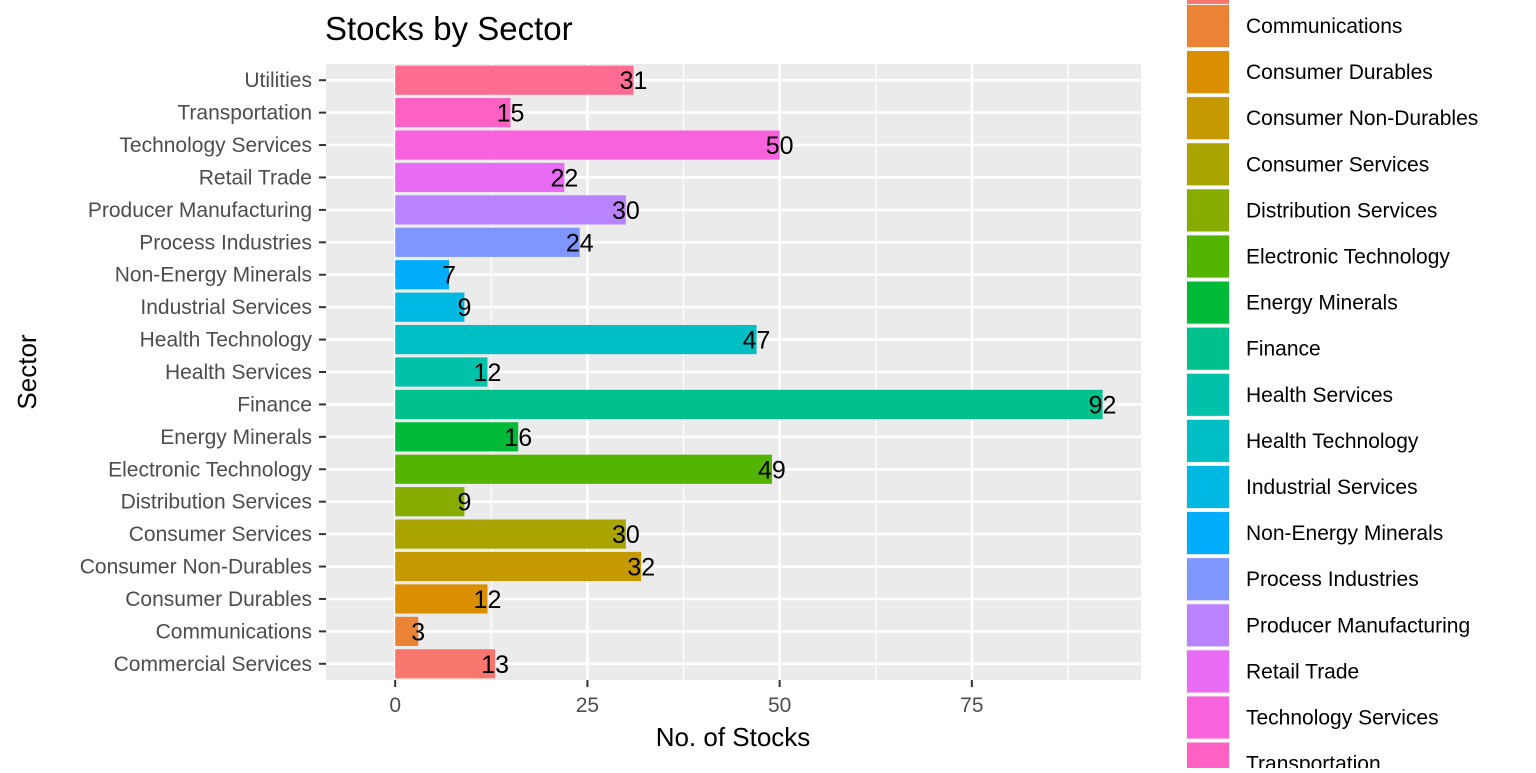  What do you see at coordinates (27, 371) in the screenshot?
I see `y-axis-title: Sector` at bounding box center [27, 371].